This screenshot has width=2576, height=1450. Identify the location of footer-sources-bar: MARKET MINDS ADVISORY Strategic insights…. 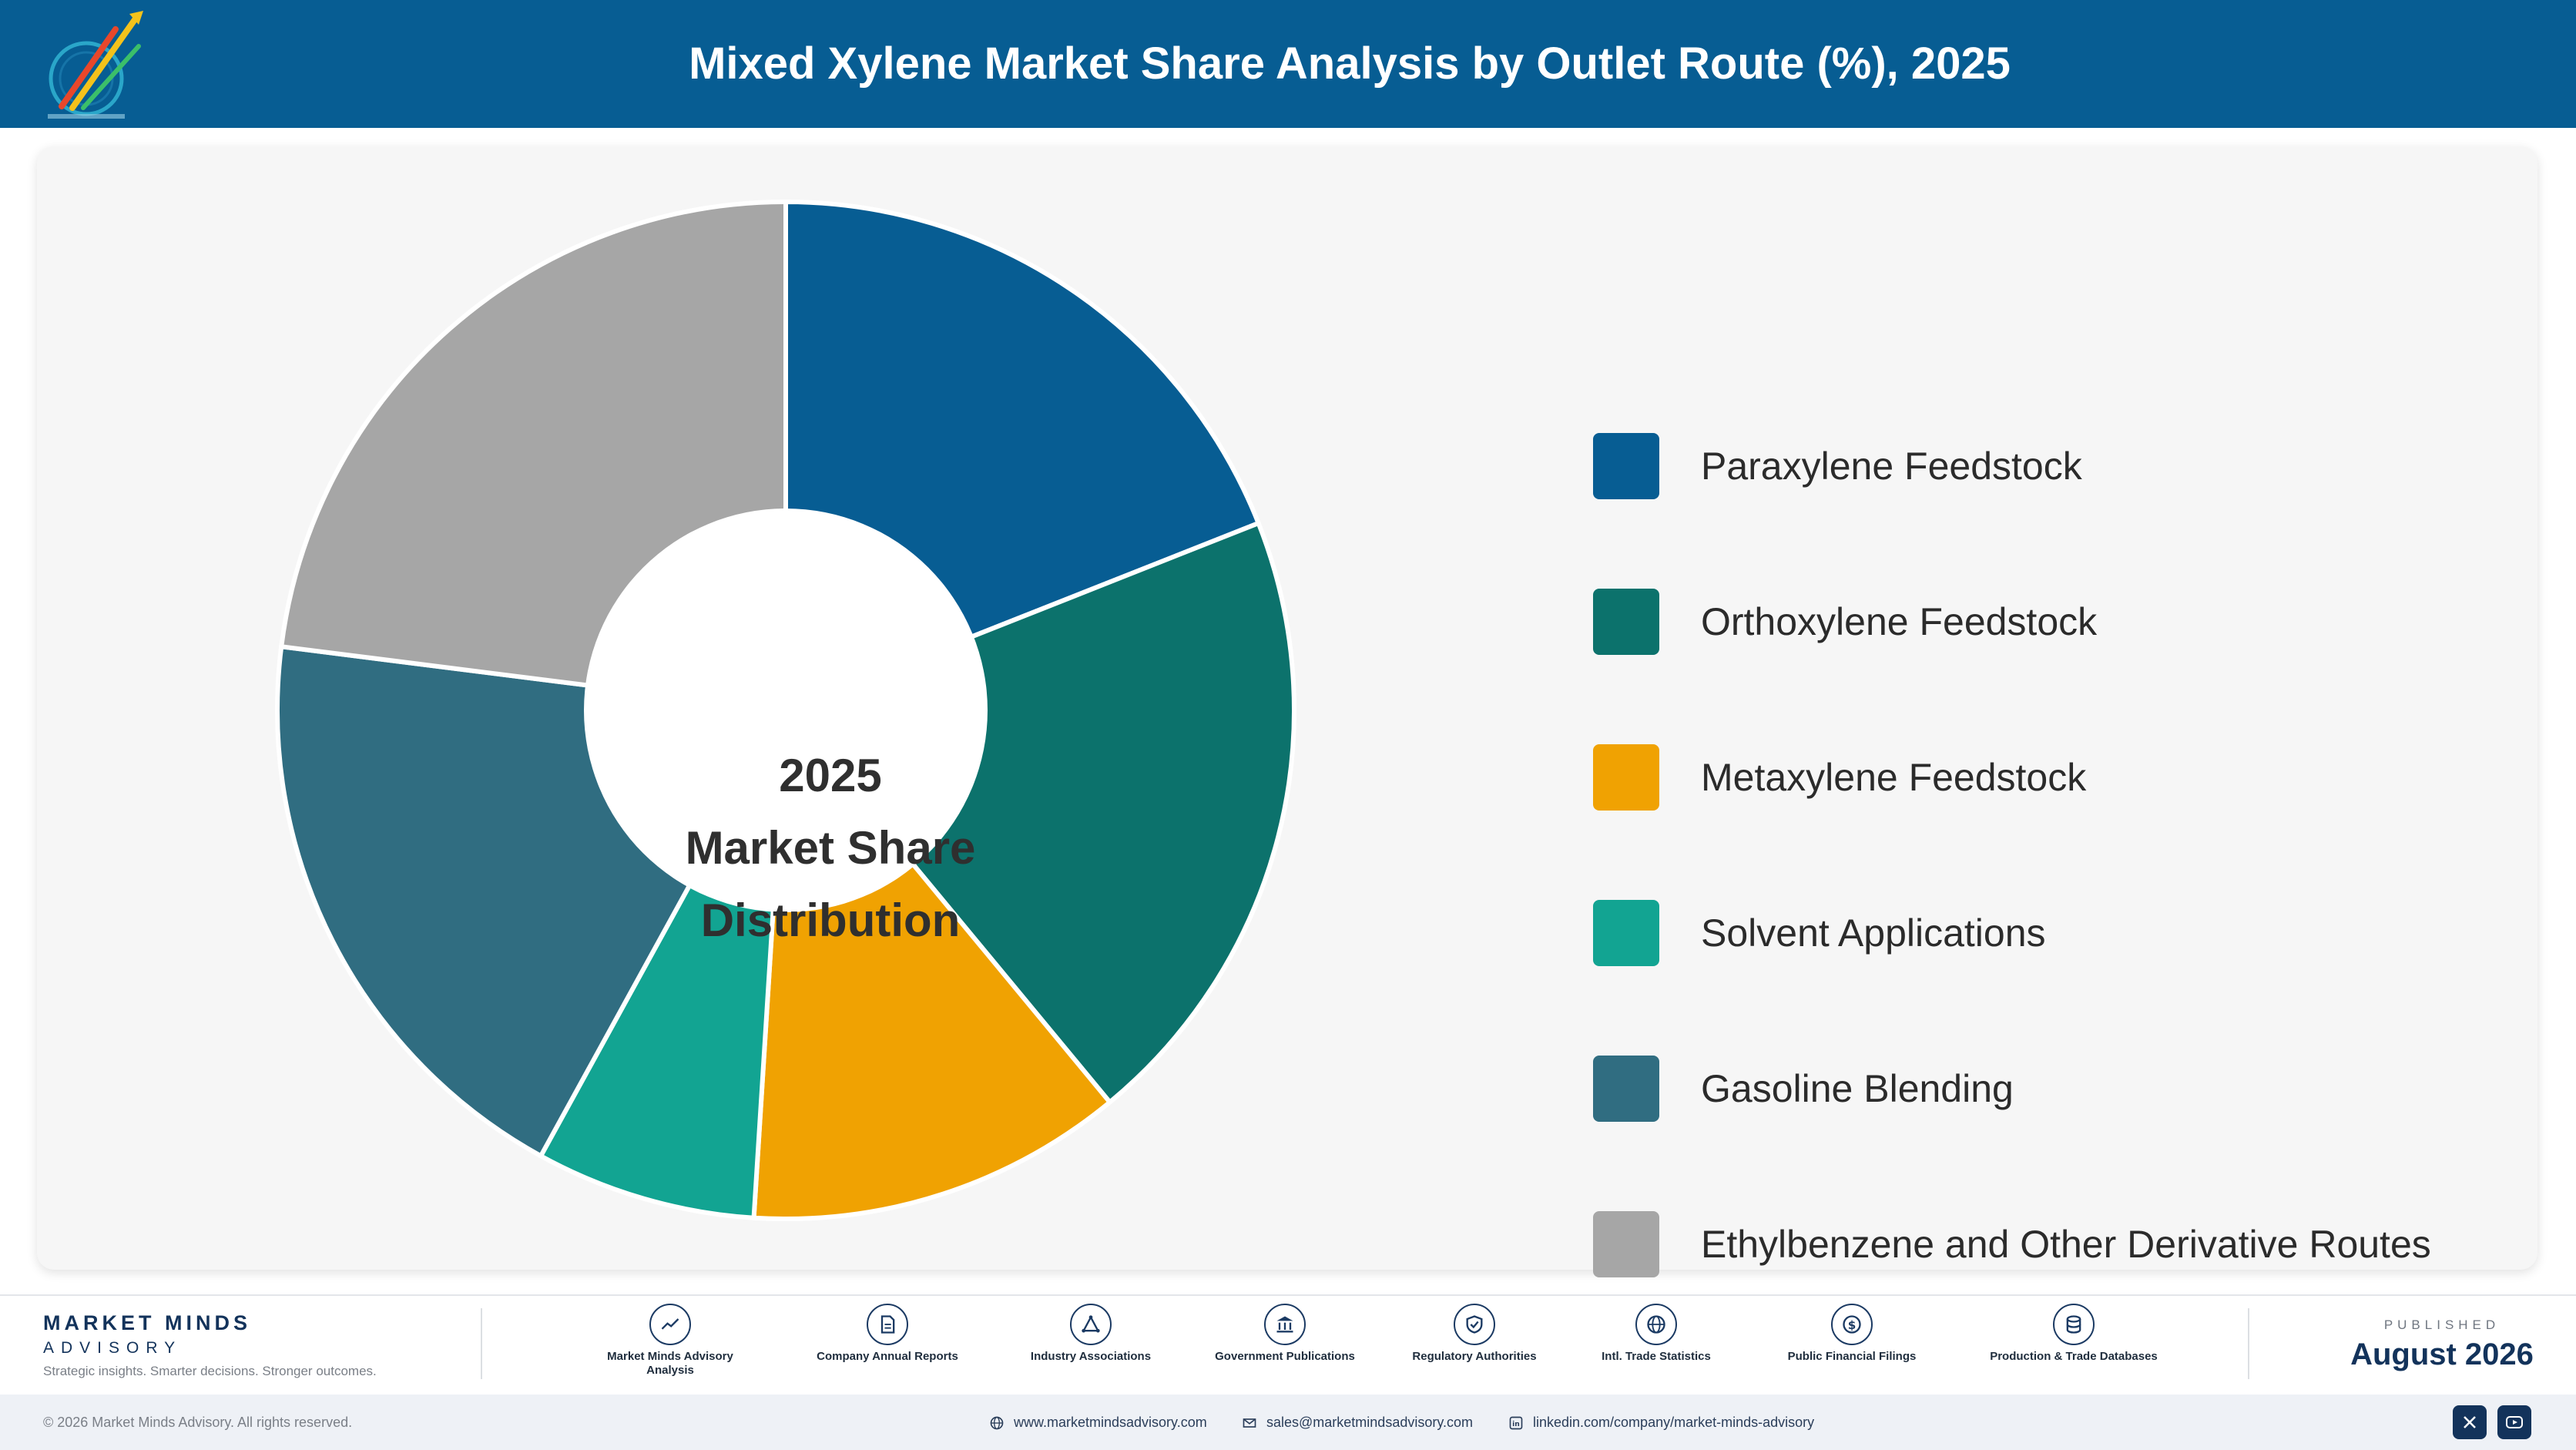
(1288, 1344).